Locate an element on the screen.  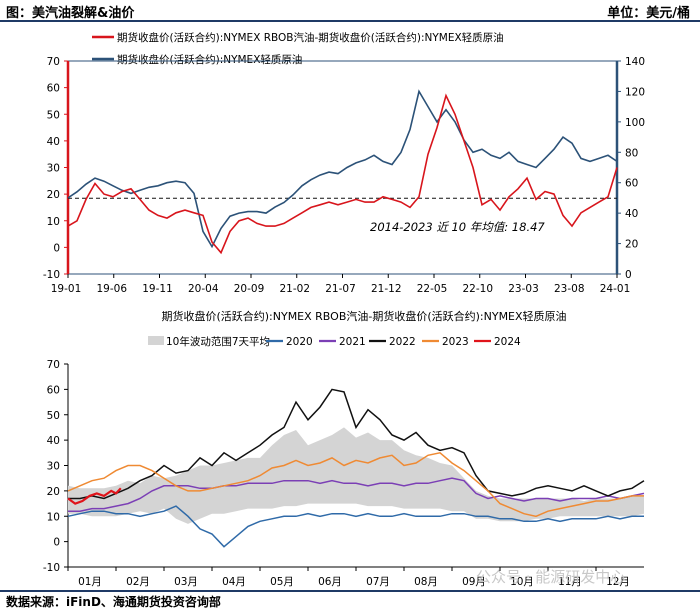
legend-swatch-band is located at coordinates (156, 340).